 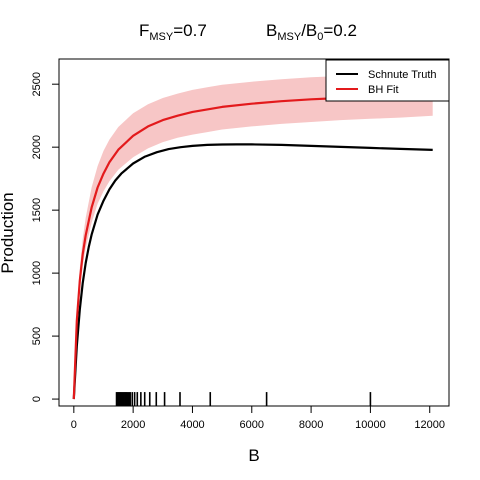 What do you see at coordinates (37, 210) in the screenshot?
I see `y-tick-label: 1500` at bounding box center [37, 210].